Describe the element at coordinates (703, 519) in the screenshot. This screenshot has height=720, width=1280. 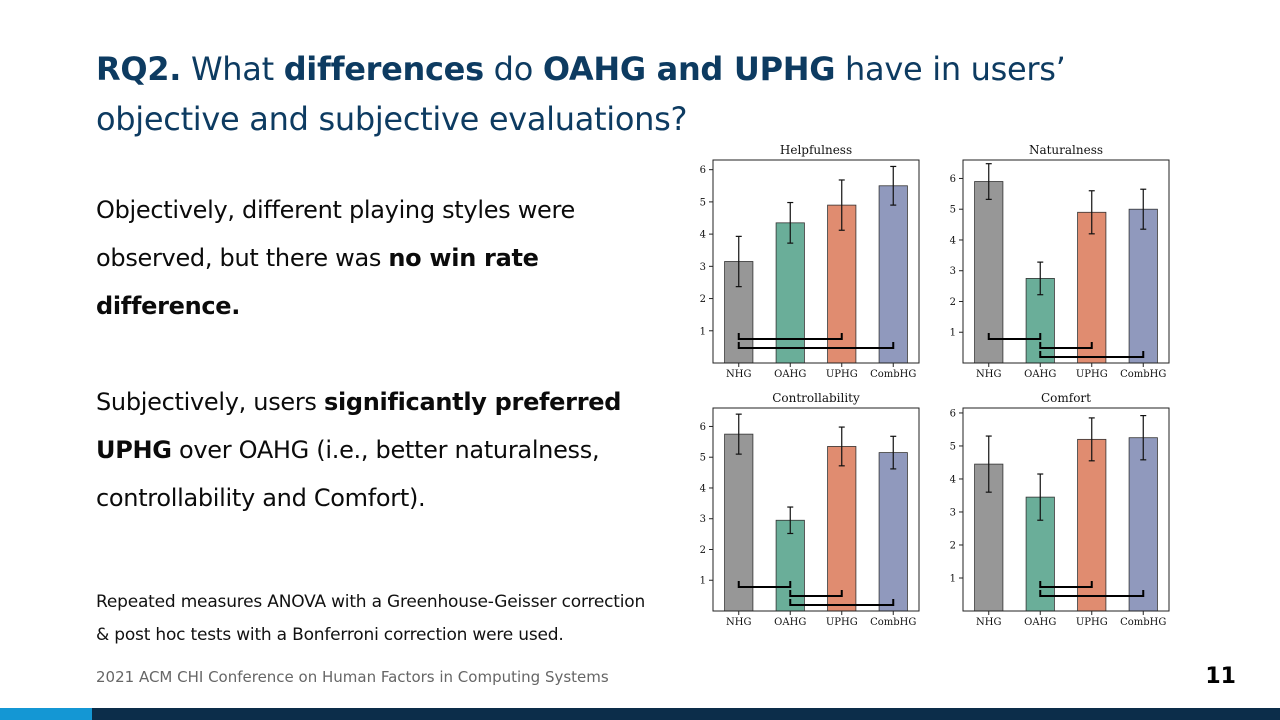
I see `controllability-ytick-label: 3` at that location.